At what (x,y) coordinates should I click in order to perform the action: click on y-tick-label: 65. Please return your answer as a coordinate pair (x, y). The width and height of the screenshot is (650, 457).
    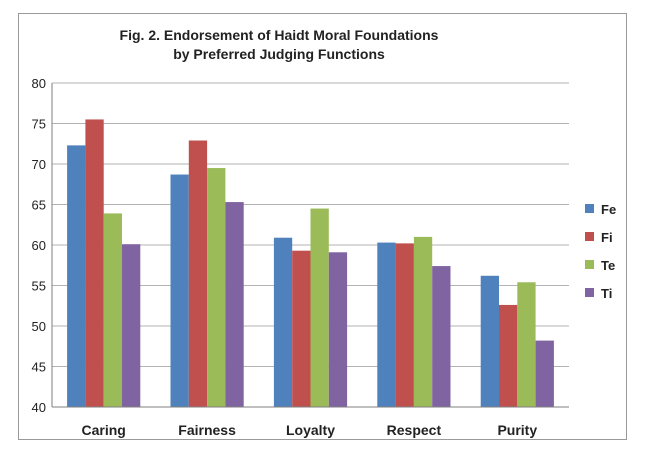
    Looking at the image, I should click on (39, 205).